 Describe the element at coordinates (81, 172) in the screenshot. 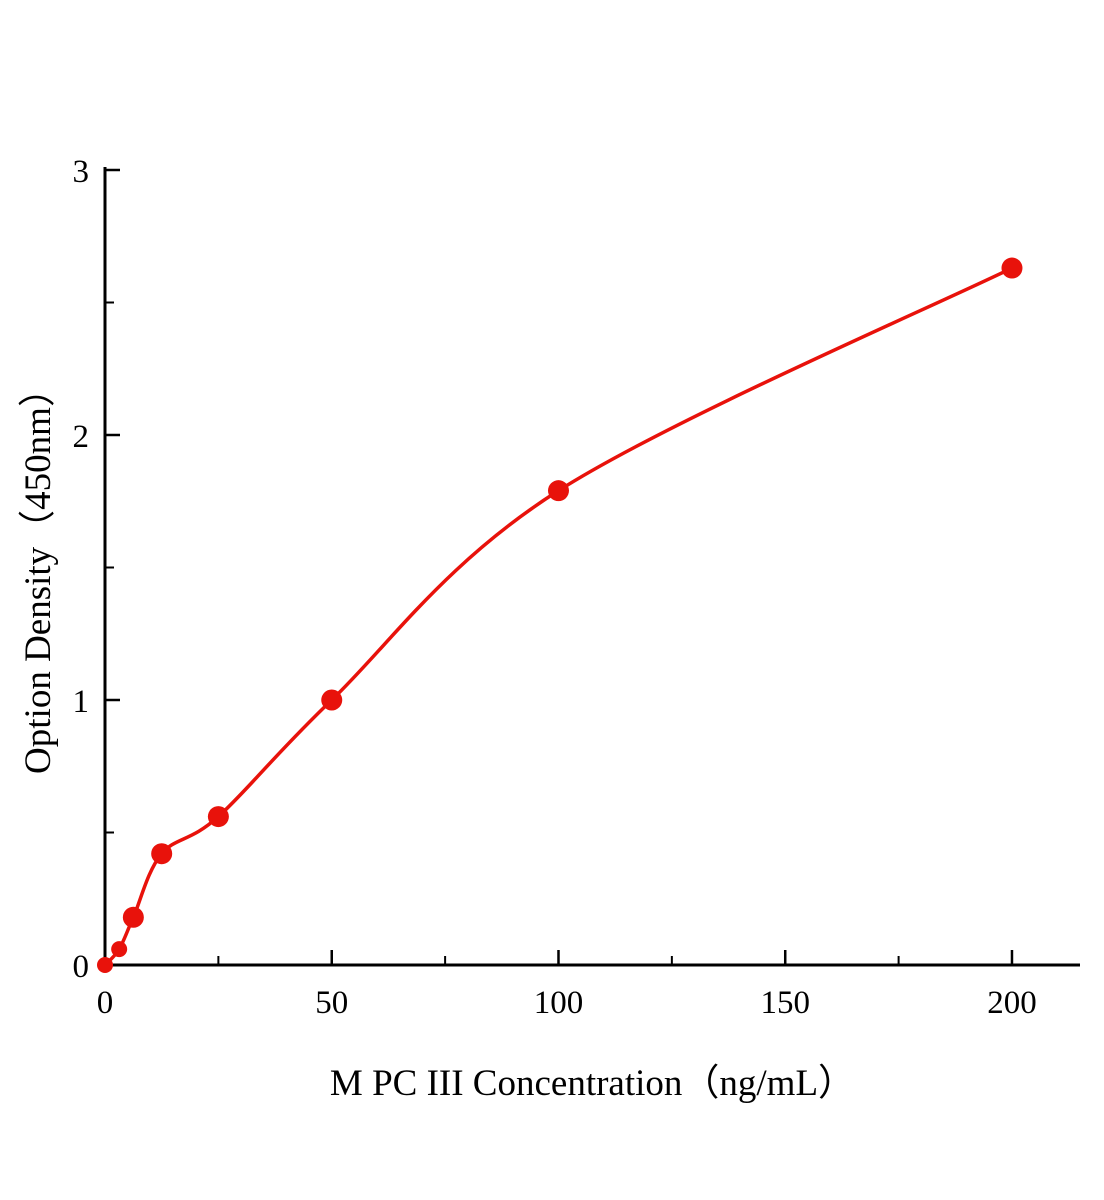

I see `y-tick-label: 3` at that location.